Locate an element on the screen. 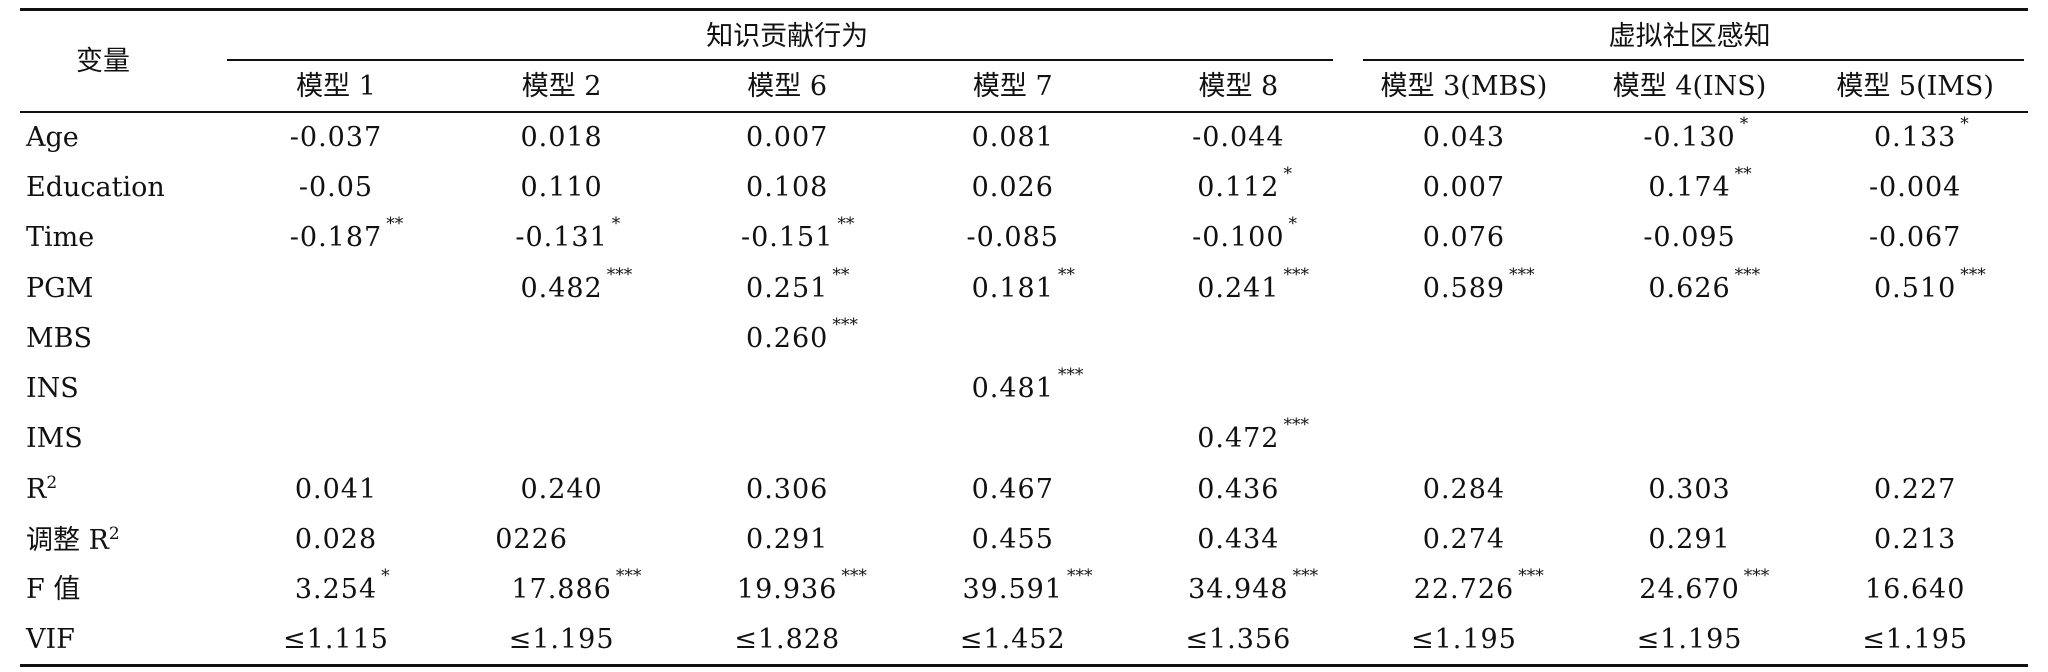  cell-value: -0.131 * is located at coordinates (567, 234).